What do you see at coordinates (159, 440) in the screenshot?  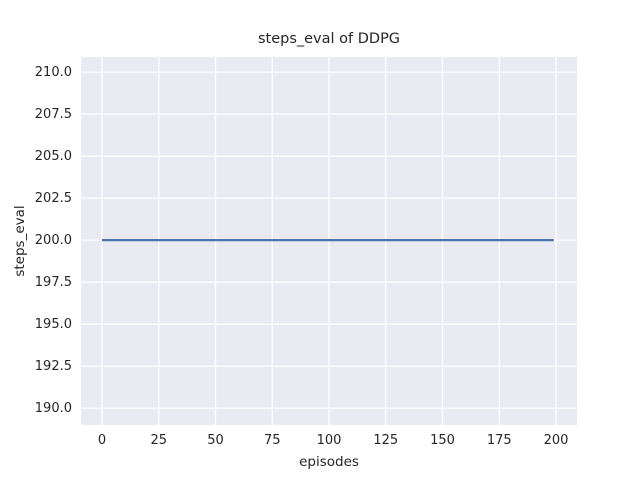 I see `x-tick-label: 25` at bounding box center [159, 440].